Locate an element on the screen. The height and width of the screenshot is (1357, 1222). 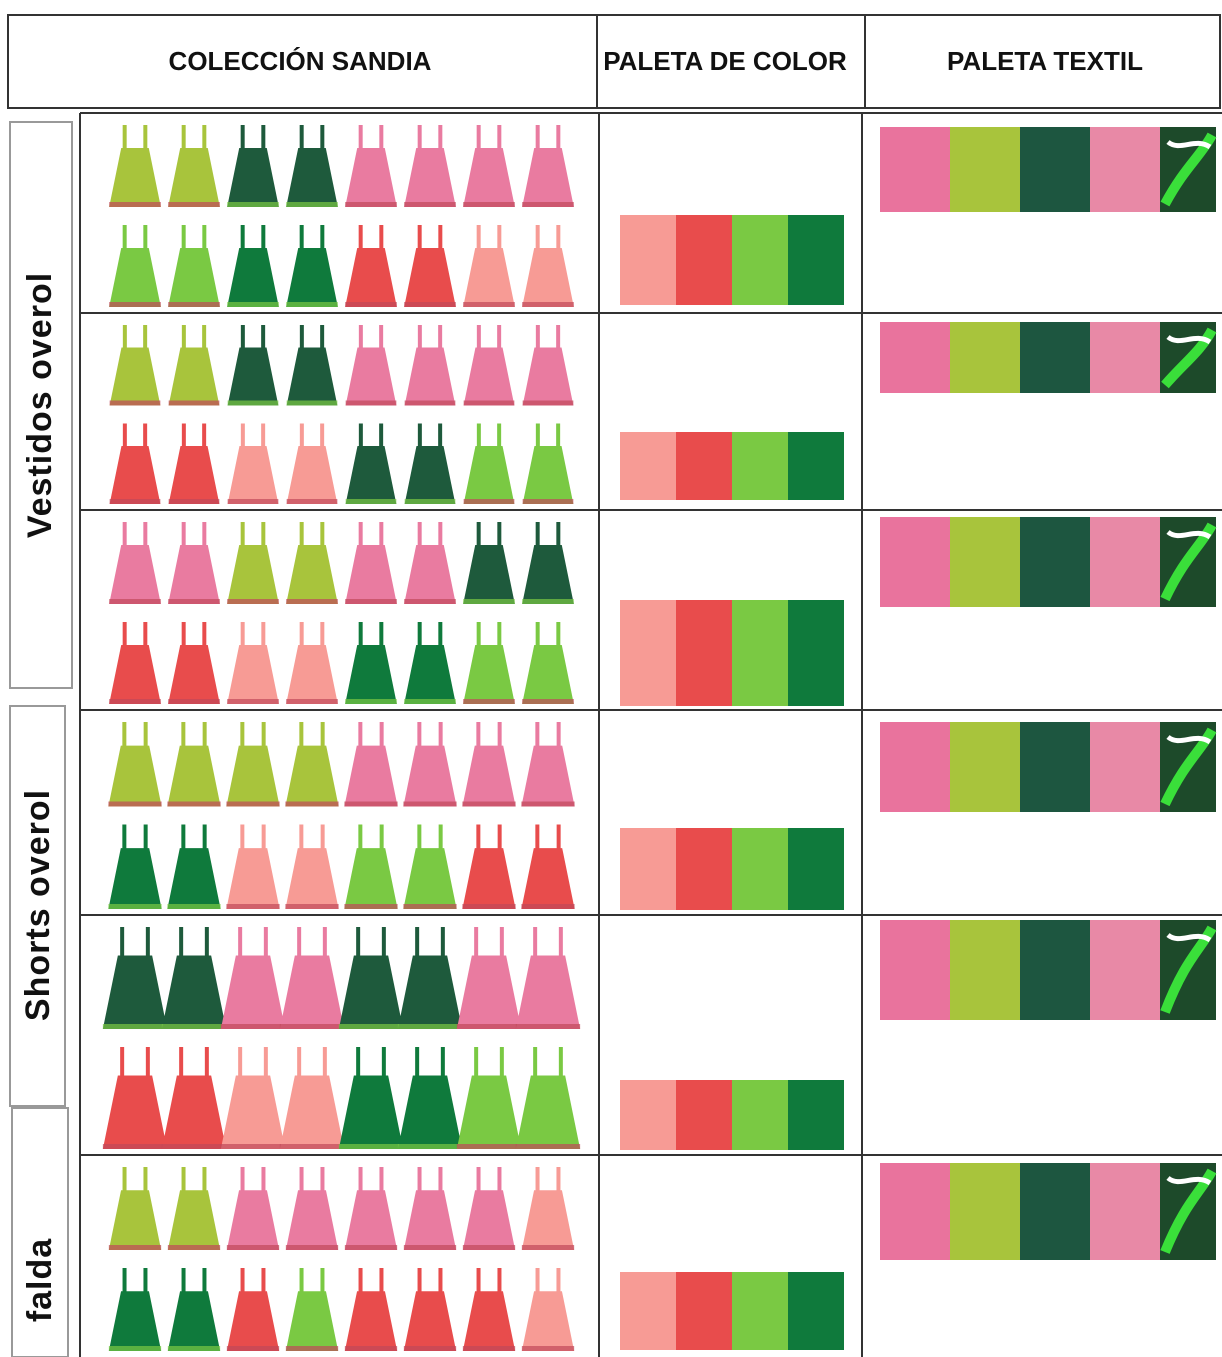
header-title: COLECCIÓN SANDIA is located at coordinates (300, 61).